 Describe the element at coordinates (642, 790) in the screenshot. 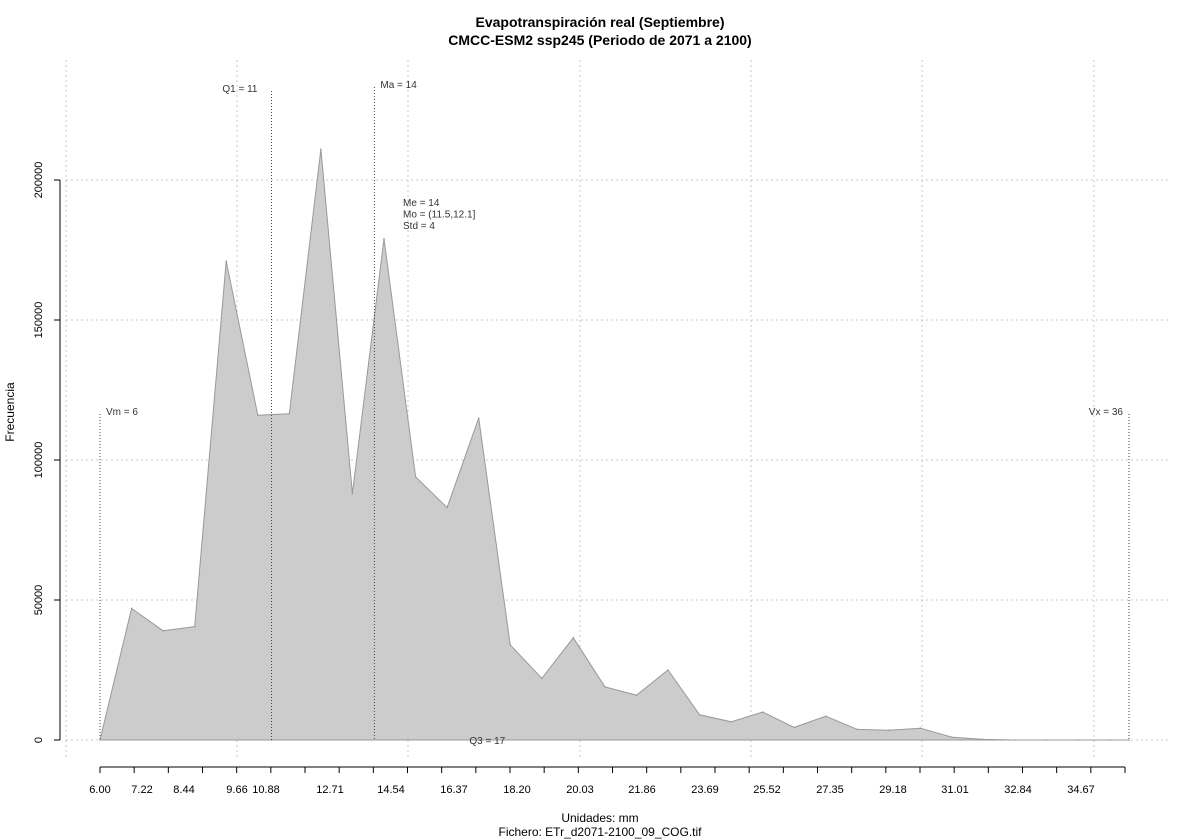

I see `x-tick-label: 21.86` at that location.